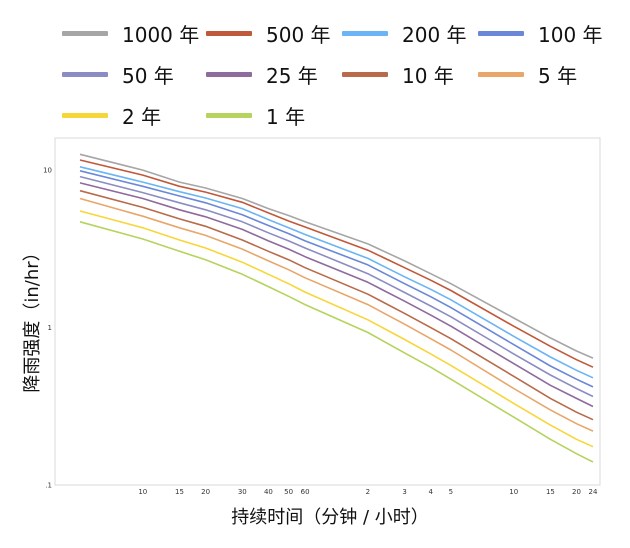 The height and width of the screenshot is (548, 630). What do you see at coordinates (47, 171) in the screenshot?
I see `y-tick-label: 10` at bounding box center [47, 171].